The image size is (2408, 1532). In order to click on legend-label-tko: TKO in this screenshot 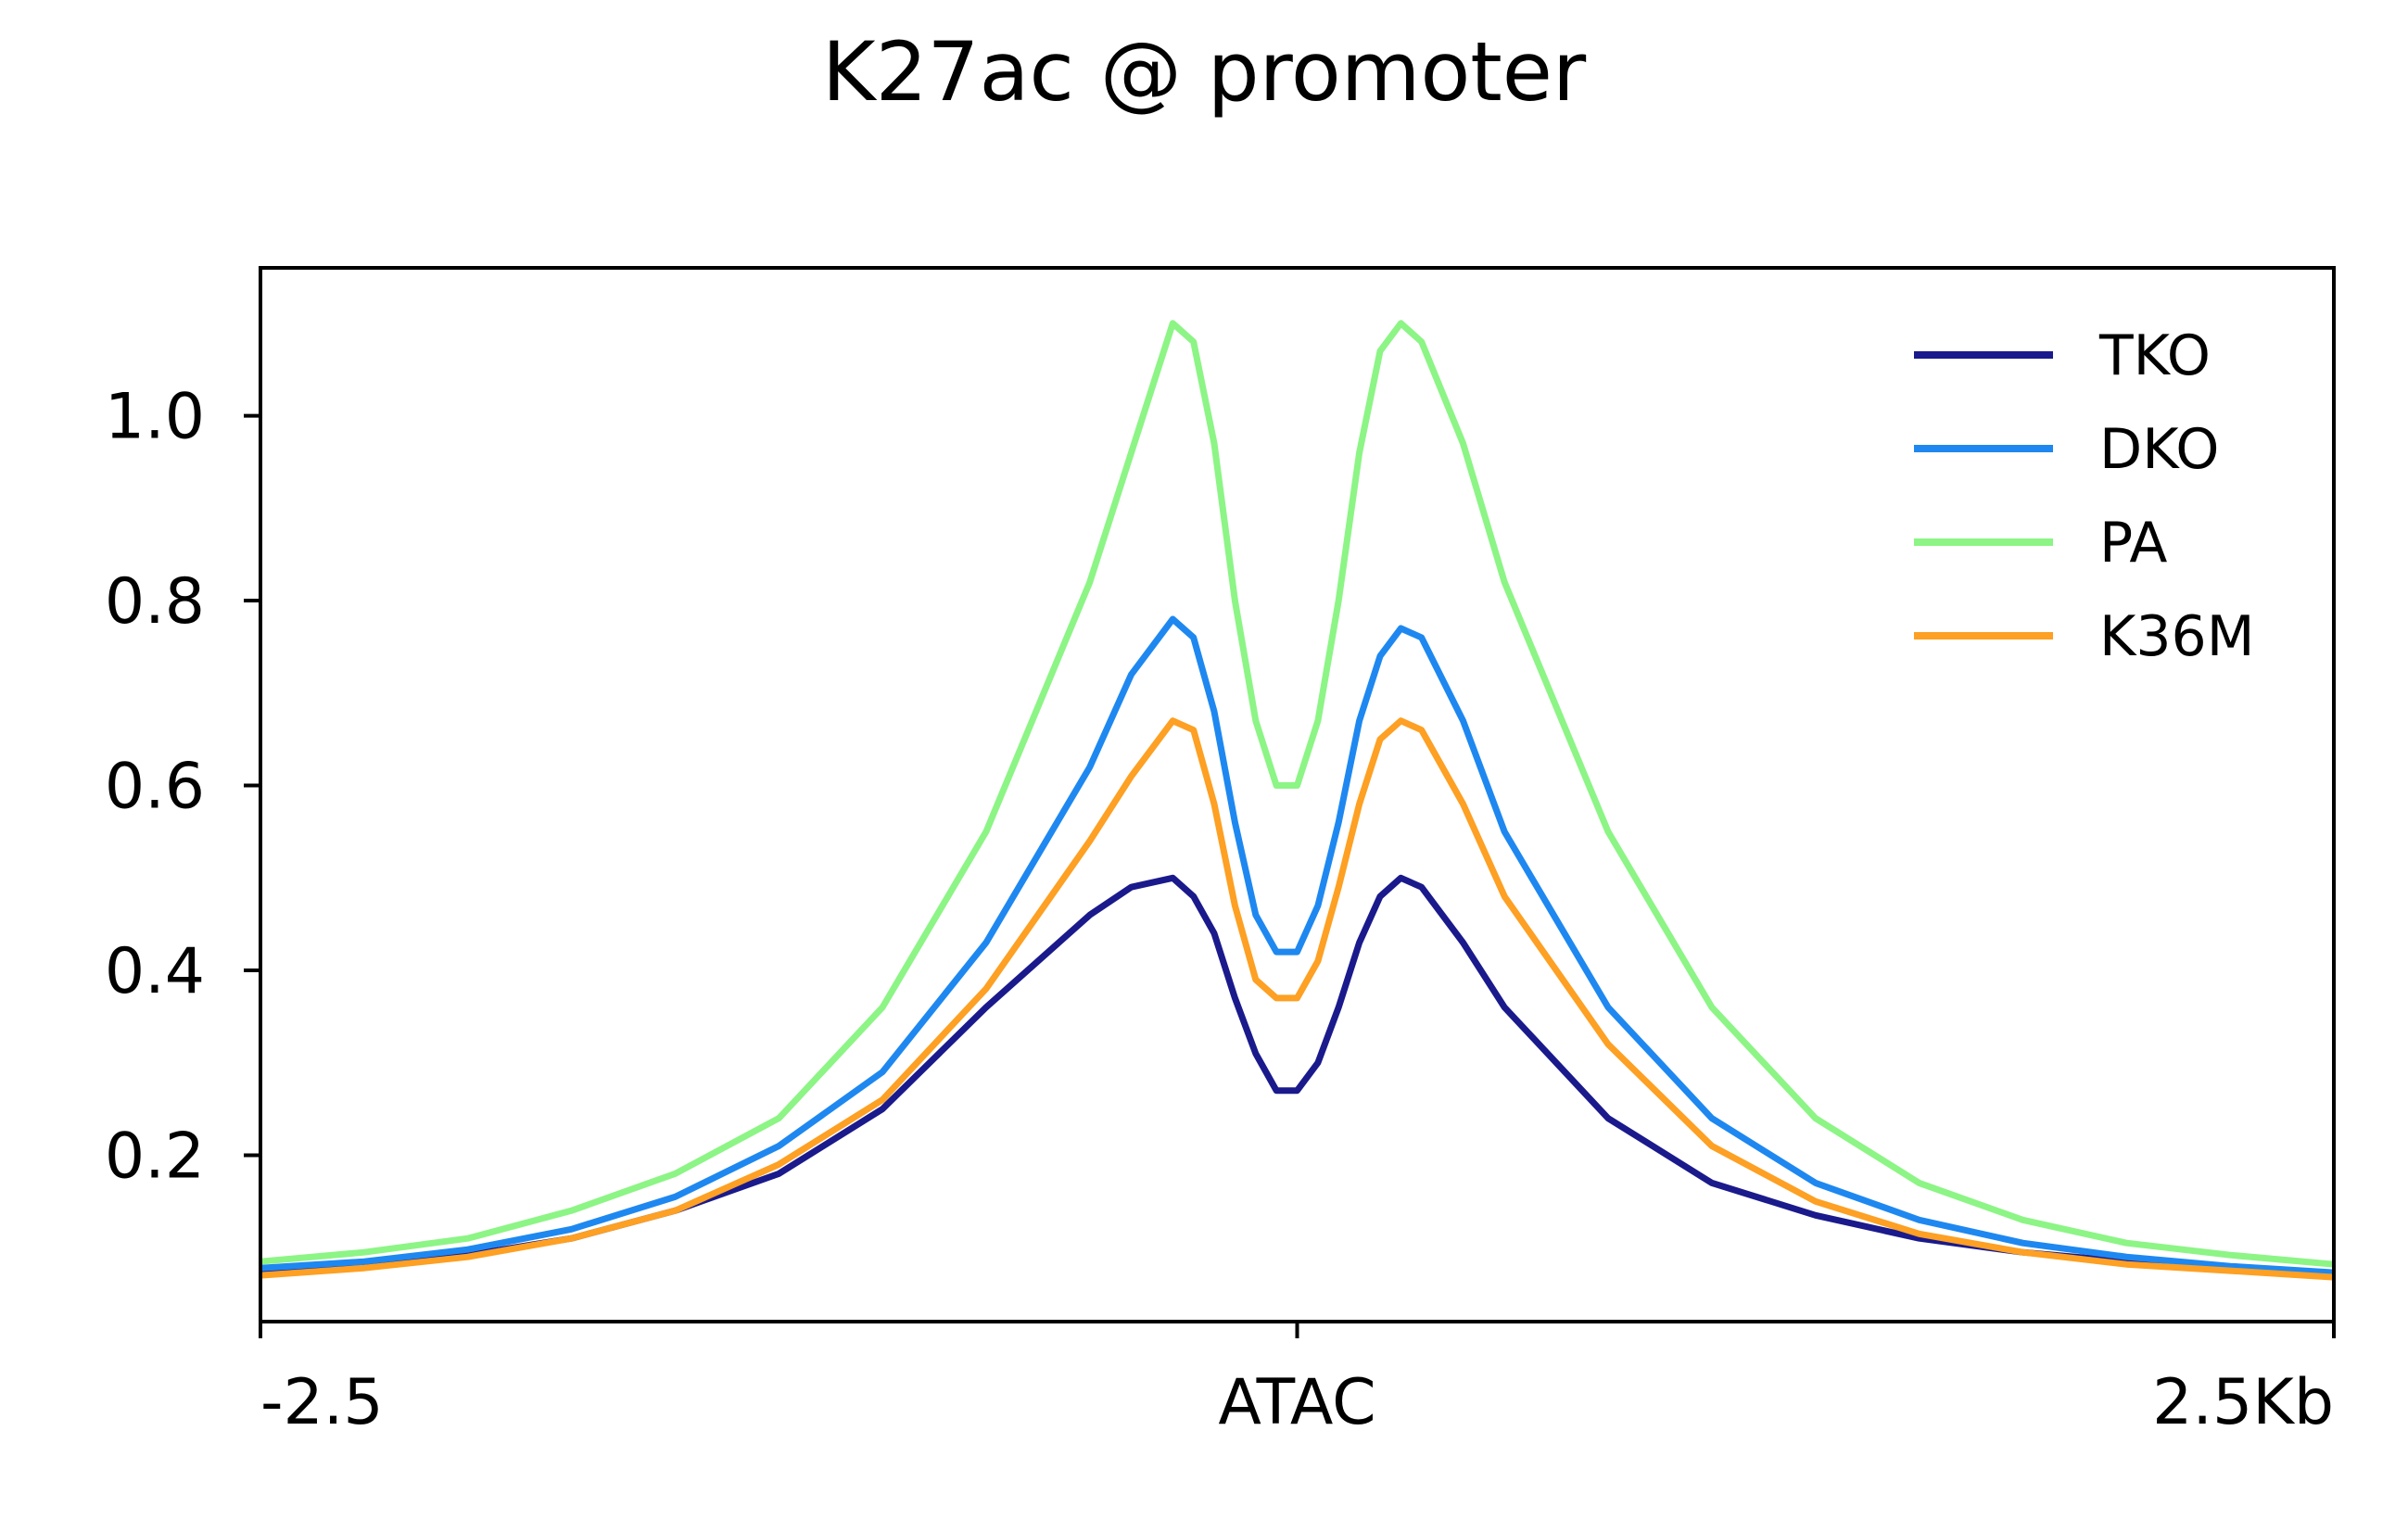, I will do `click(2154, 356)`.